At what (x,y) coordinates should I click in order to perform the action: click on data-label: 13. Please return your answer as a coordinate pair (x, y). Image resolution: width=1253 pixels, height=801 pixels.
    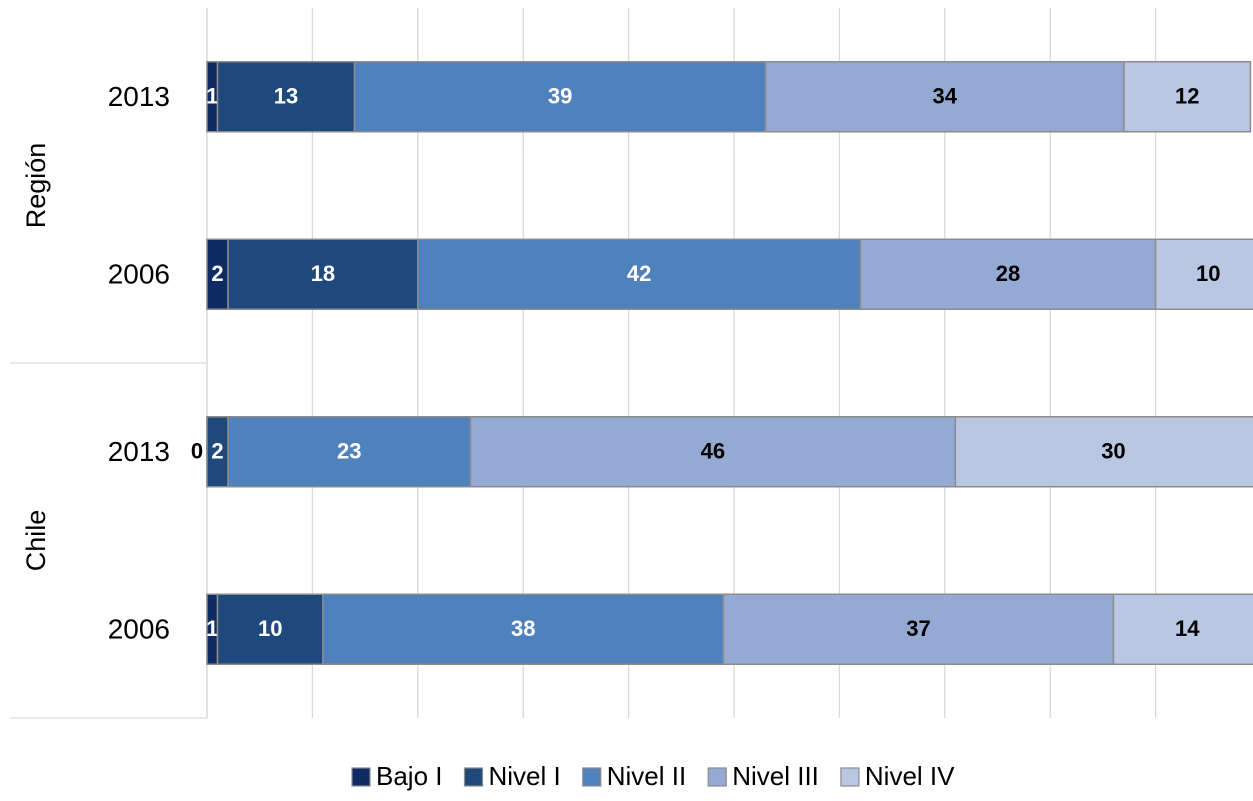
    Looking at the image, I should click on (286, 96).